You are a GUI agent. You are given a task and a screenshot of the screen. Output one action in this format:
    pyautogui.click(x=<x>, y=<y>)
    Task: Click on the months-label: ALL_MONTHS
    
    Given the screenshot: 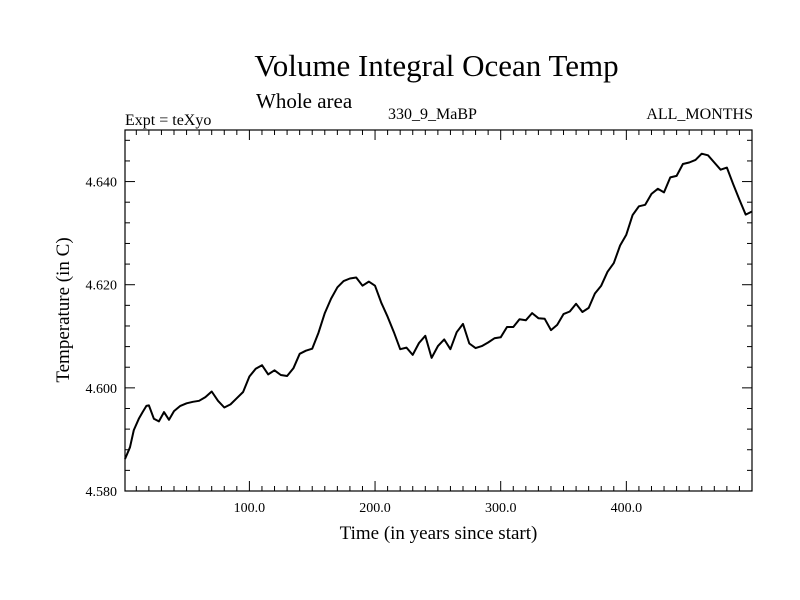 What is the action you would take?
    pyautogui.click(x=699, y=114)
    